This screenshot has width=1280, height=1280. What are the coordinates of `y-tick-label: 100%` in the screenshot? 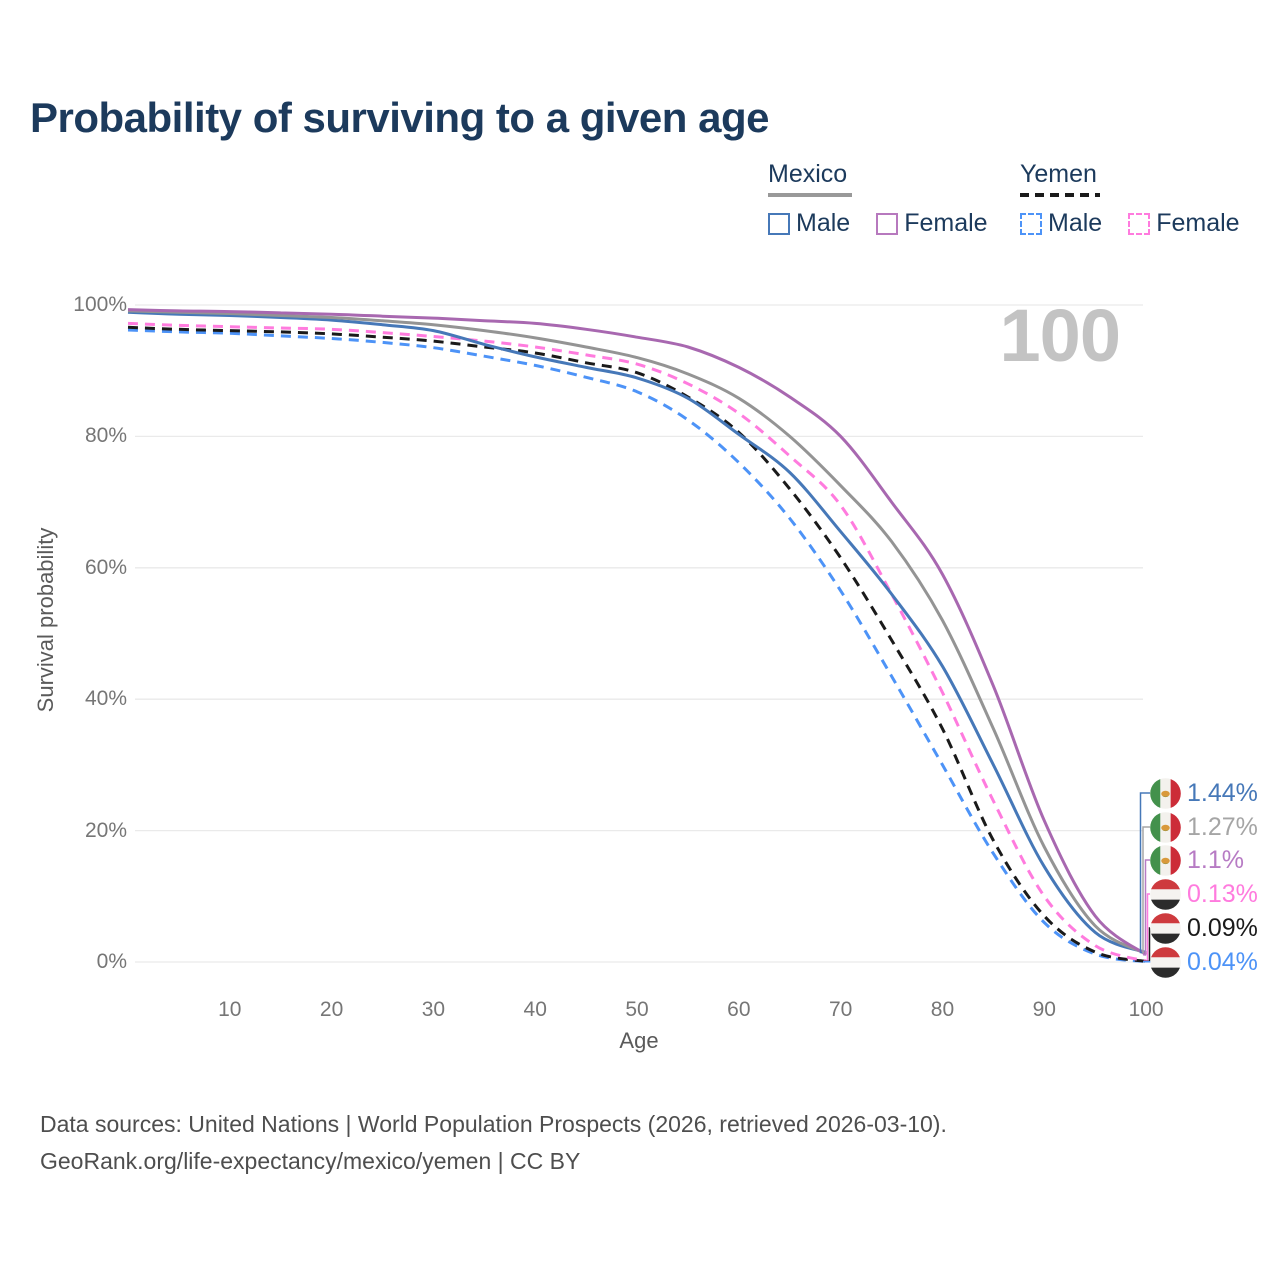 It's located at (100, 304).